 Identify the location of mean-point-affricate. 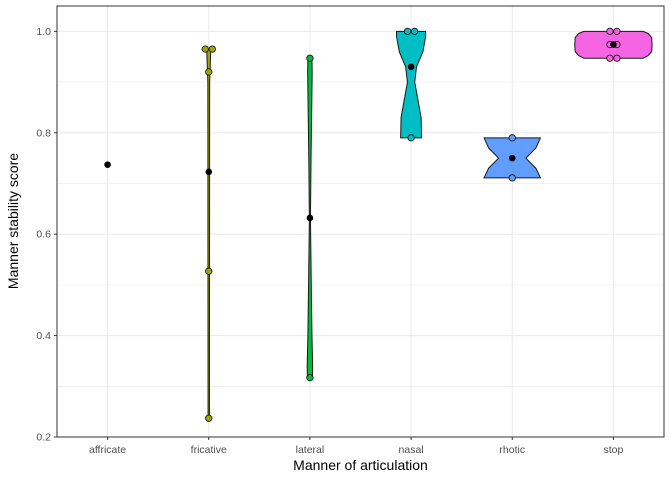
(107, 165).